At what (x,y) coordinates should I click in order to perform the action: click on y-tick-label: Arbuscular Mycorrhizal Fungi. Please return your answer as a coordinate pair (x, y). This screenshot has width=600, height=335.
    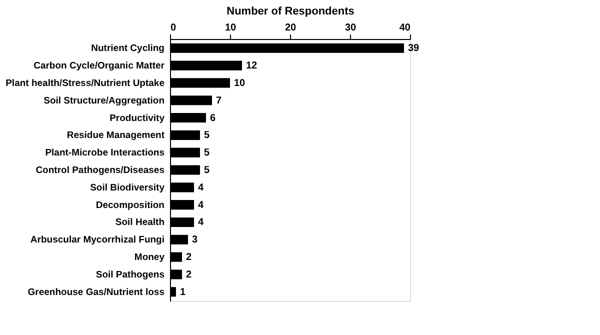
    Looking at the image, I should click on (97, 240).